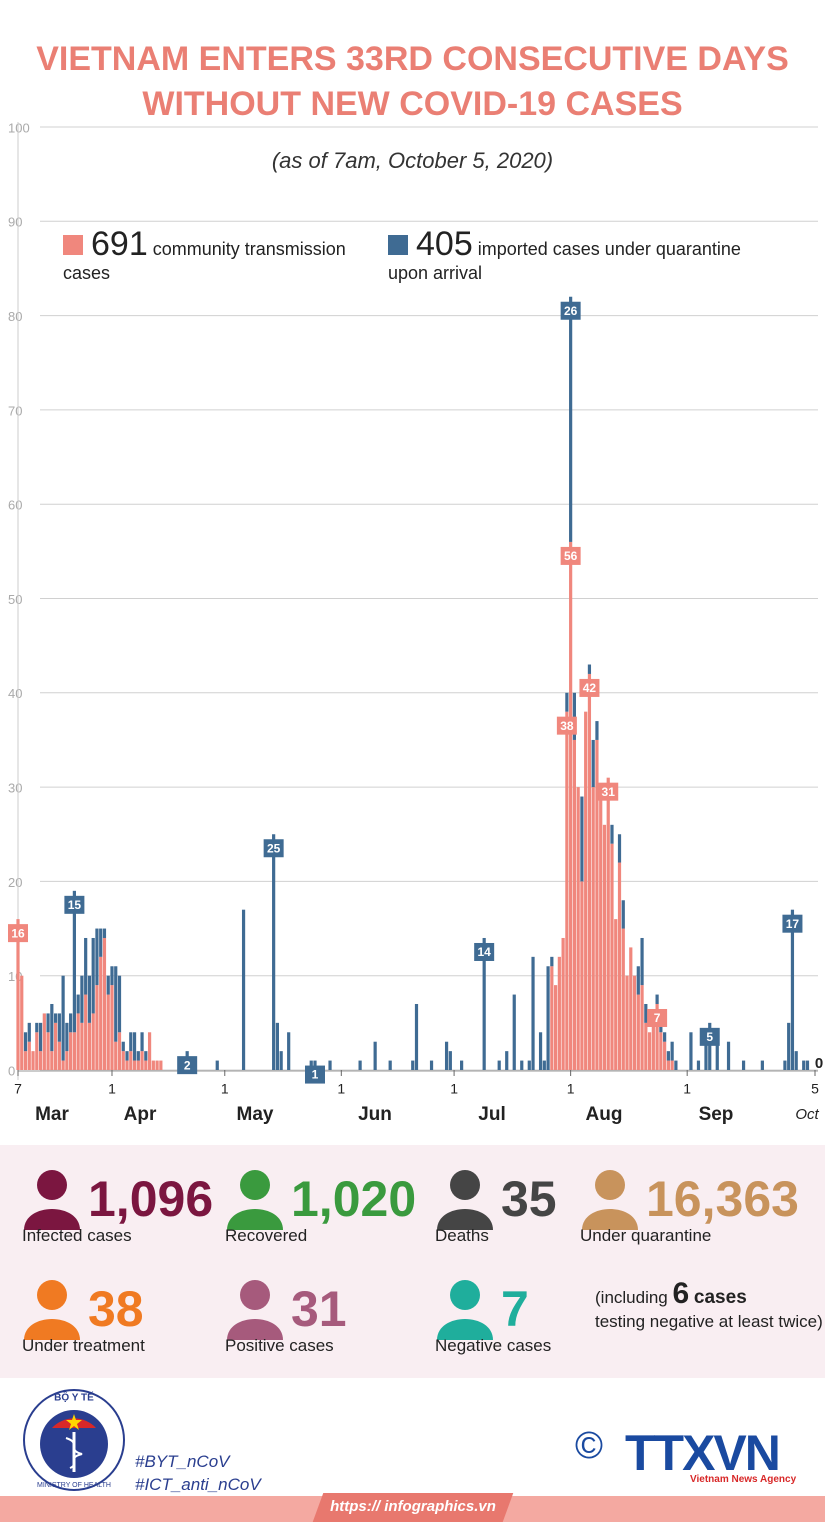  Describe the element at coordinates (274, 848) in the screenshot. I see `data-label: 25` at that location.